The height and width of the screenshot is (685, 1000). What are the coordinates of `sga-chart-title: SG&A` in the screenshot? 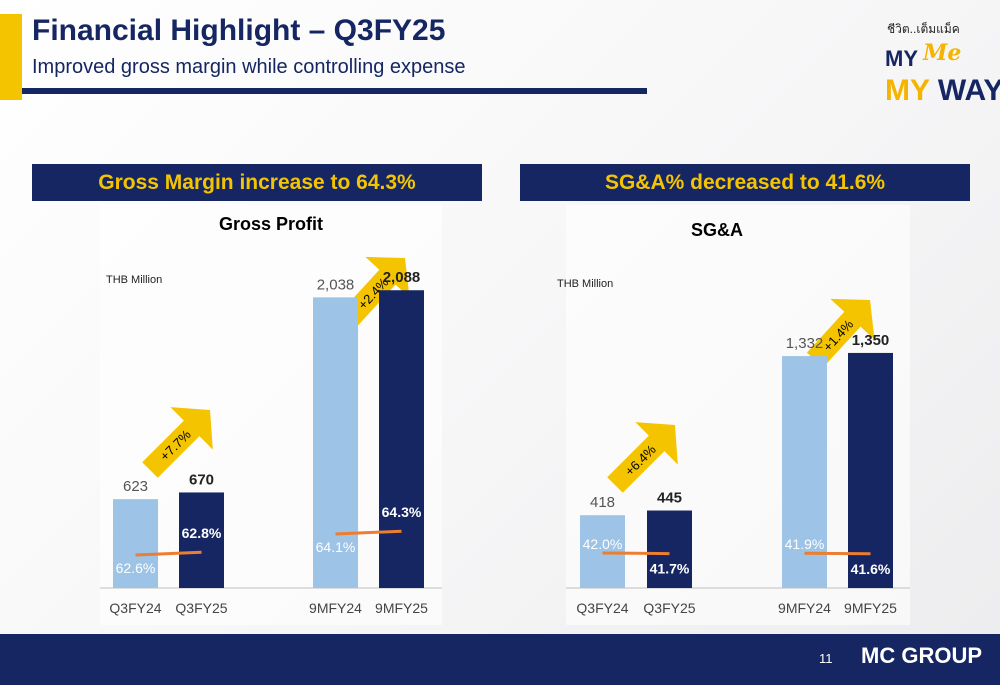 It's located at (717, 230).